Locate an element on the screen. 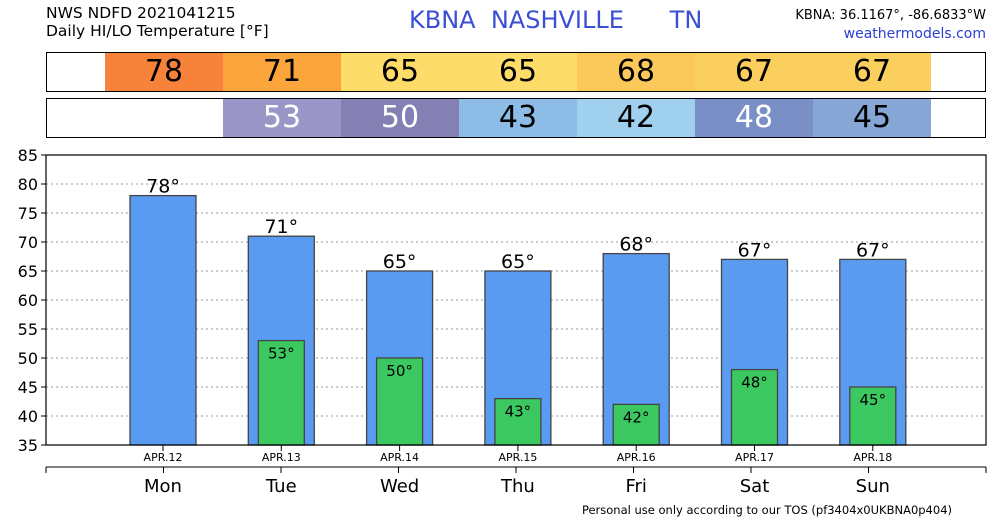  low-bar-label: 43° is located at coordinates (518, 412).